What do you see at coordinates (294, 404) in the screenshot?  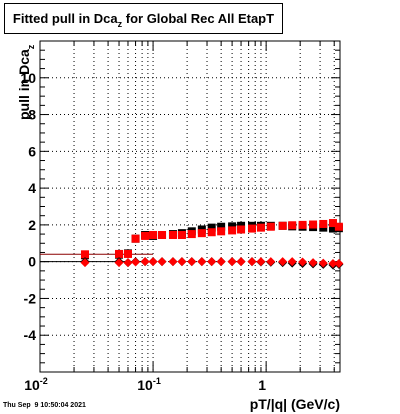 I see `x-axis-label: pT/|q| (GeV/c)` at bounding box center [294, 404].